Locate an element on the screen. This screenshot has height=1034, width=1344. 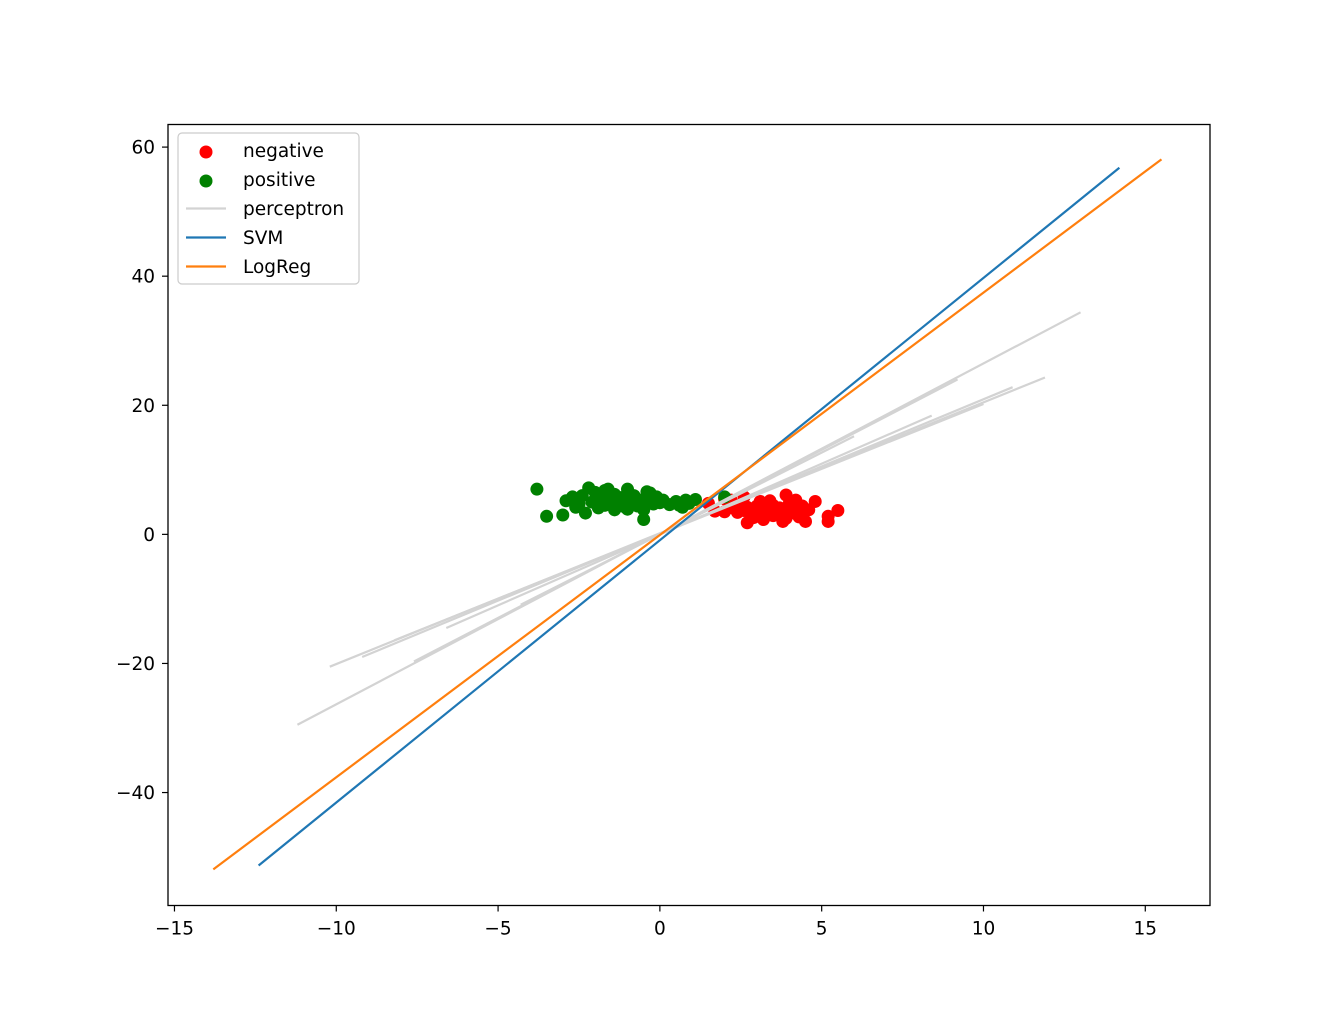
legend-marker-negative is located at coordinates (206, 152).